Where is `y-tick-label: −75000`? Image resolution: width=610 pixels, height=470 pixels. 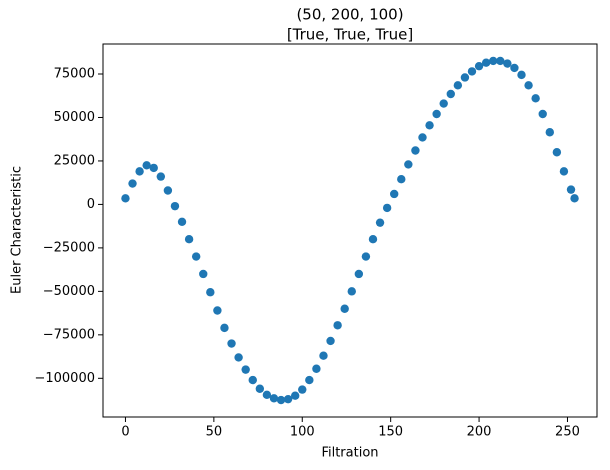 y-tick-label: −75000 is located at coordinates (69, 334).